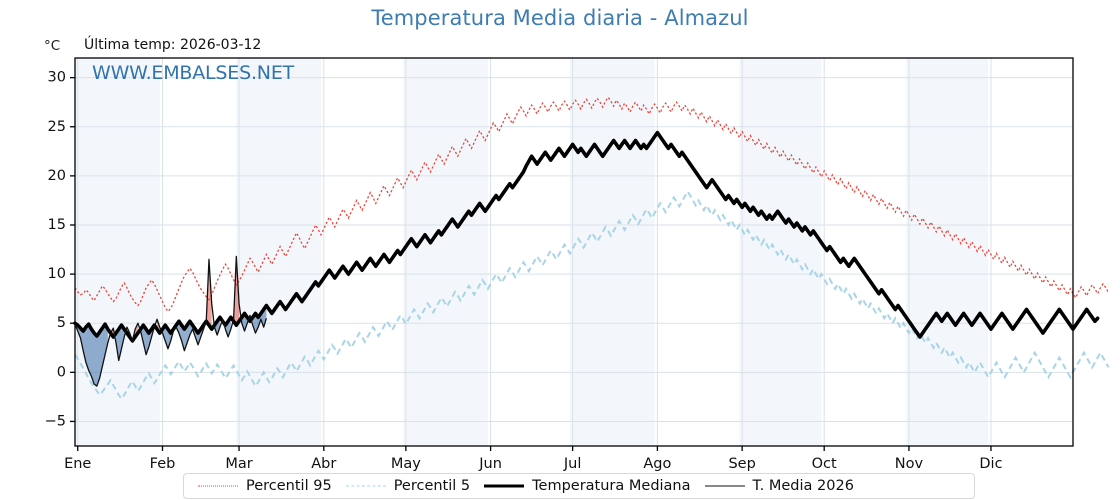 This screenshot has height=500, width=1120. Describe the element at coordinates (490, 464) in the screenshot. I see `x-axis-tick-label: Jun` at that location.